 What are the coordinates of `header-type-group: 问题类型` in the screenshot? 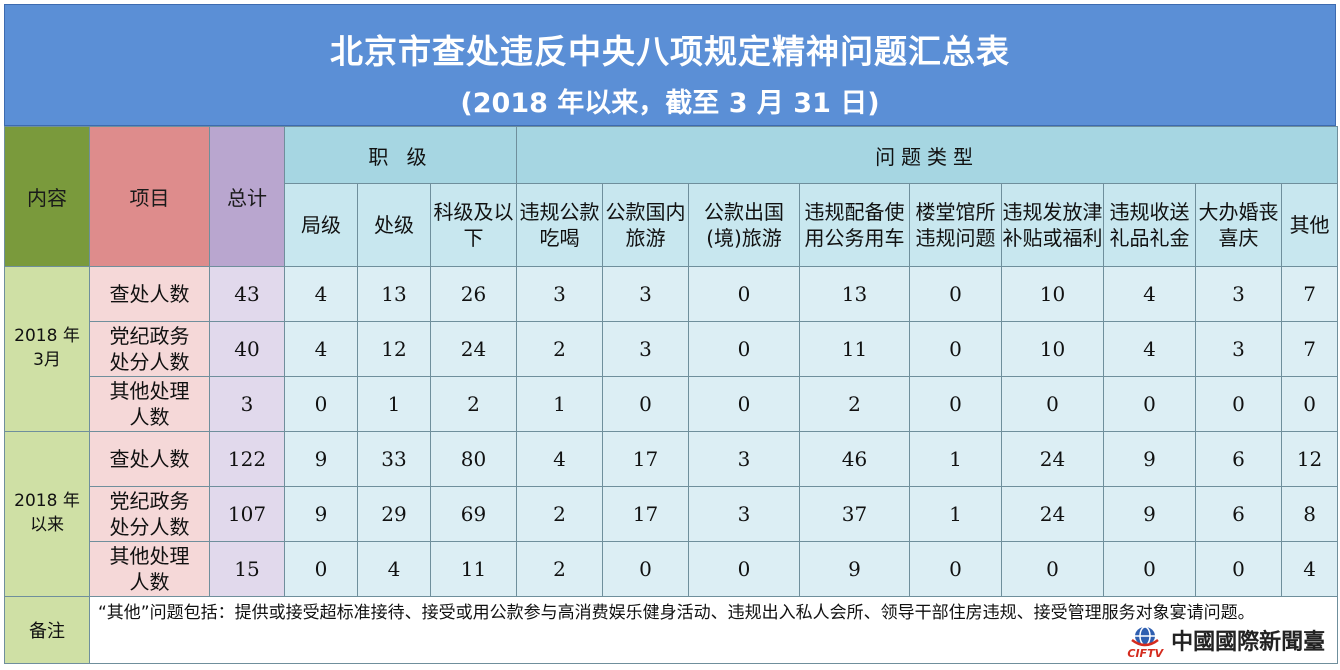 It's located at (927, 155).